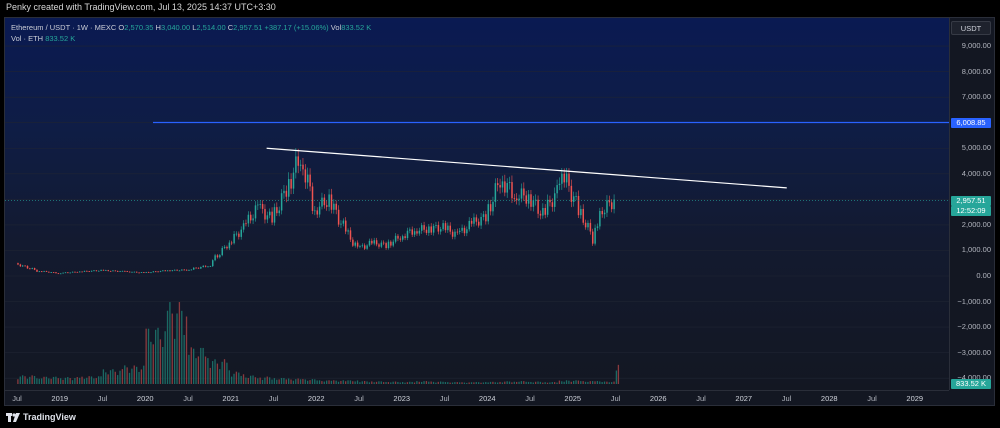 The image size is (1000, 428). What do you see at coordinates (248, 27) in the screenshot?
I see `legend-close: 2,957.51` at bounding box center [248, 27].